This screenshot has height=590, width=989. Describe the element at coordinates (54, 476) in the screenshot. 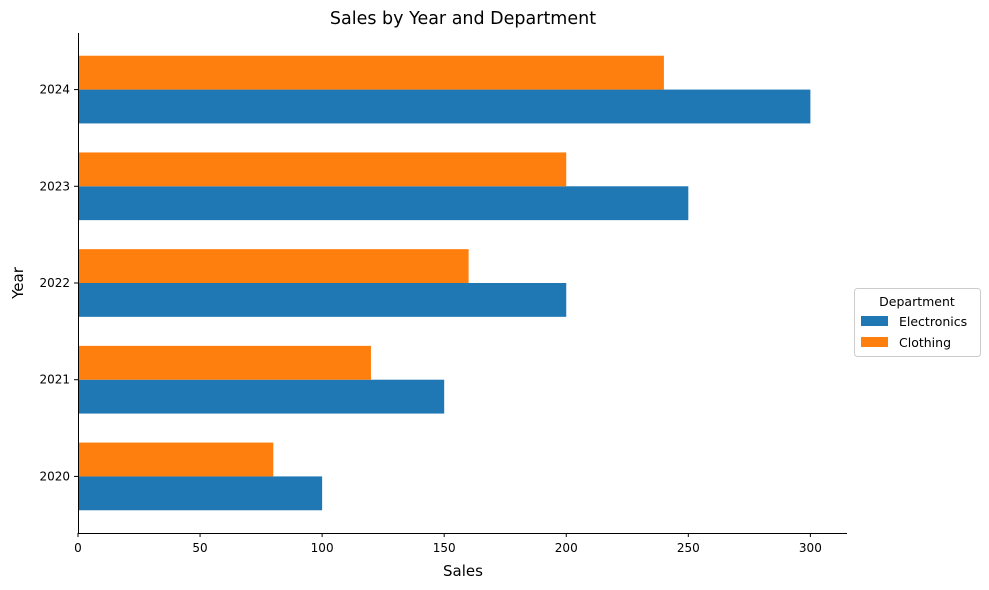

I see `y-tick-label: 2020` at that location.